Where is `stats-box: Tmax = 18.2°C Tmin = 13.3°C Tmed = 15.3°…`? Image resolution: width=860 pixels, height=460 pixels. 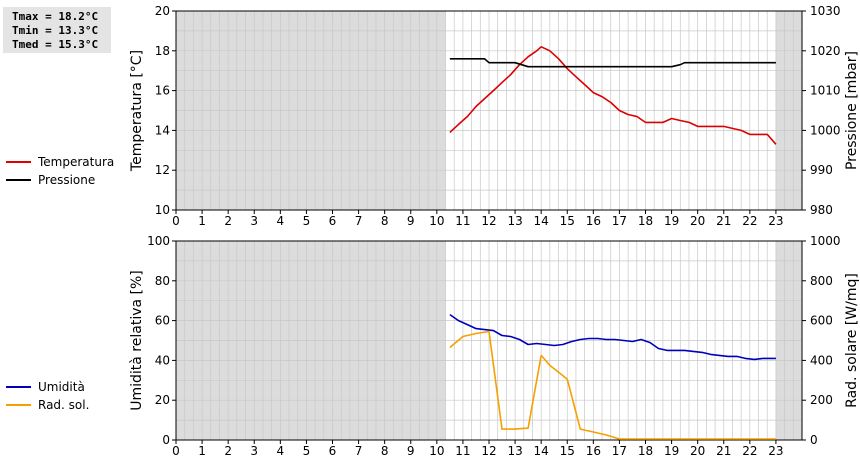 stats-box: Tmax = 18.2°C Tmin = 13.3°C Tmed = 15.3°… is located at coordinates (57, 30).